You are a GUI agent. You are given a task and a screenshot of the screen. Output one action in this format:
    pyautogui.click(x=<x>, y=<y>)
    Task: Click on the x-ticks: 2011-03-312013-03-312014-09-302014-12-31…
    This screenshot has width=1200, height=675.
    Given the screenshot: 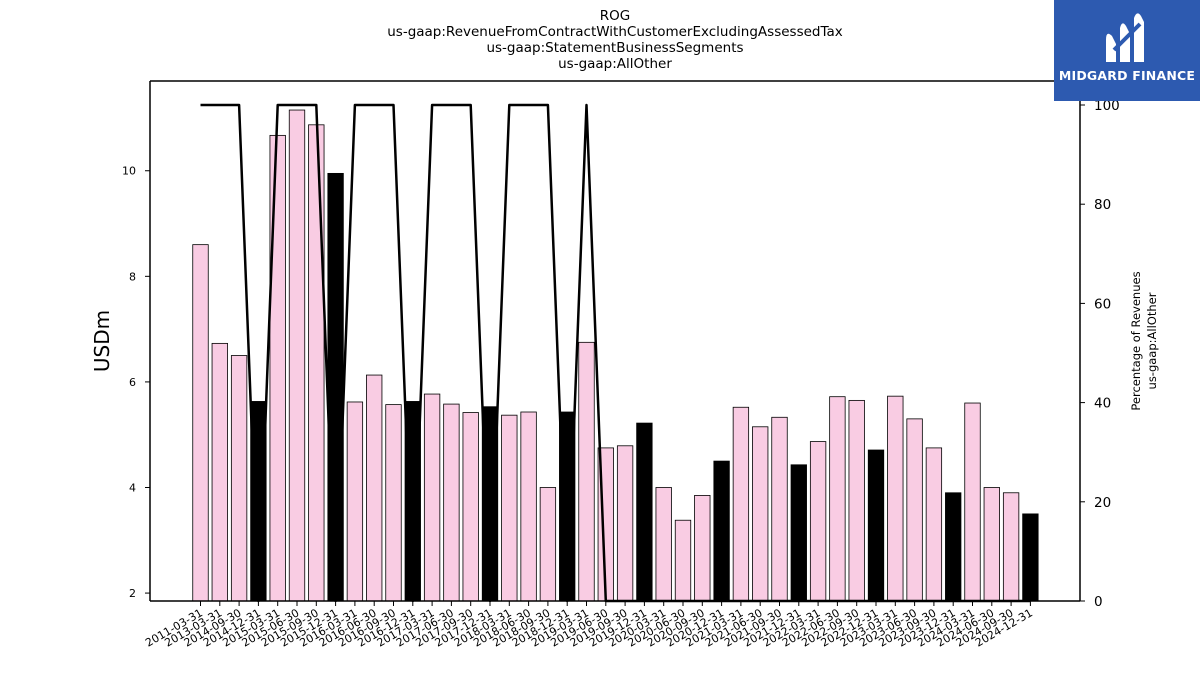 What is the action you would take?
    pyautogui.click(x=589, y=625)
    